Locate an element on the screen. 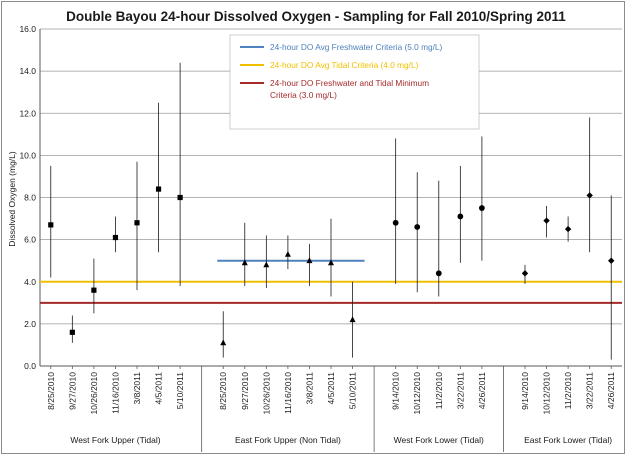 The width and height of the screenshot is (628, 457). y-tick-label: 14.0 is located at coordinates (27, 71).